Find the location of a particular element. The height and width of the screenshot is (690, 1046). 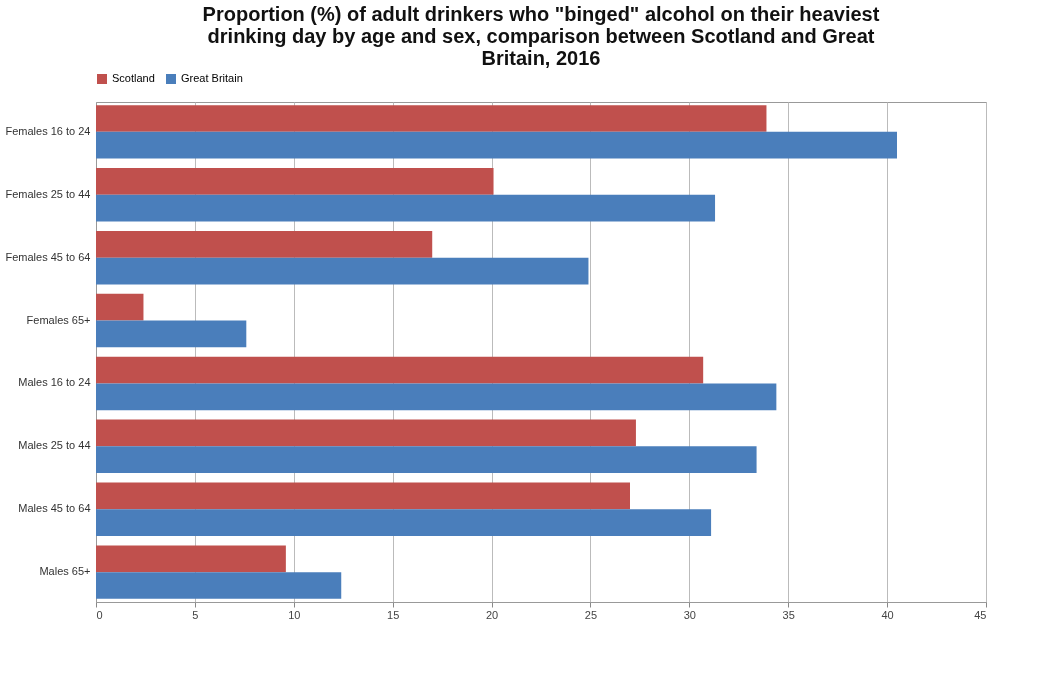

x-tick-label: 25 is located at coordinates (591, 614).